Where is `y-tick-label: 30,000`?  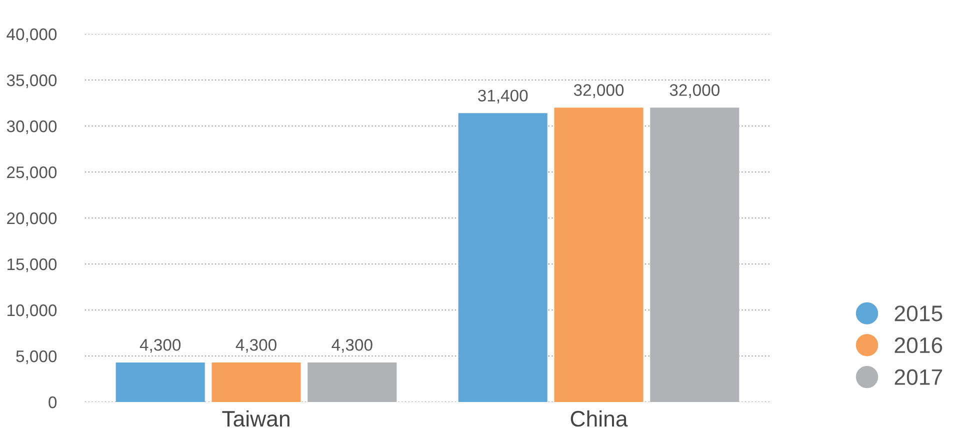
y-tick-label: 30,000 is located at coordinates (31, 127).